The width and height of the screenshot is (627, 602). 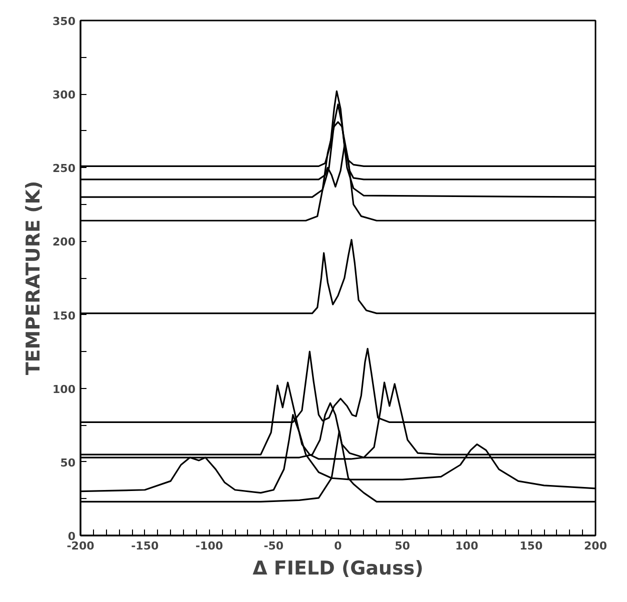 What do you see at coordinates (68, 463) in the screenshot?
I see `y-tick-label: 50` at bounding box center [68, 463].